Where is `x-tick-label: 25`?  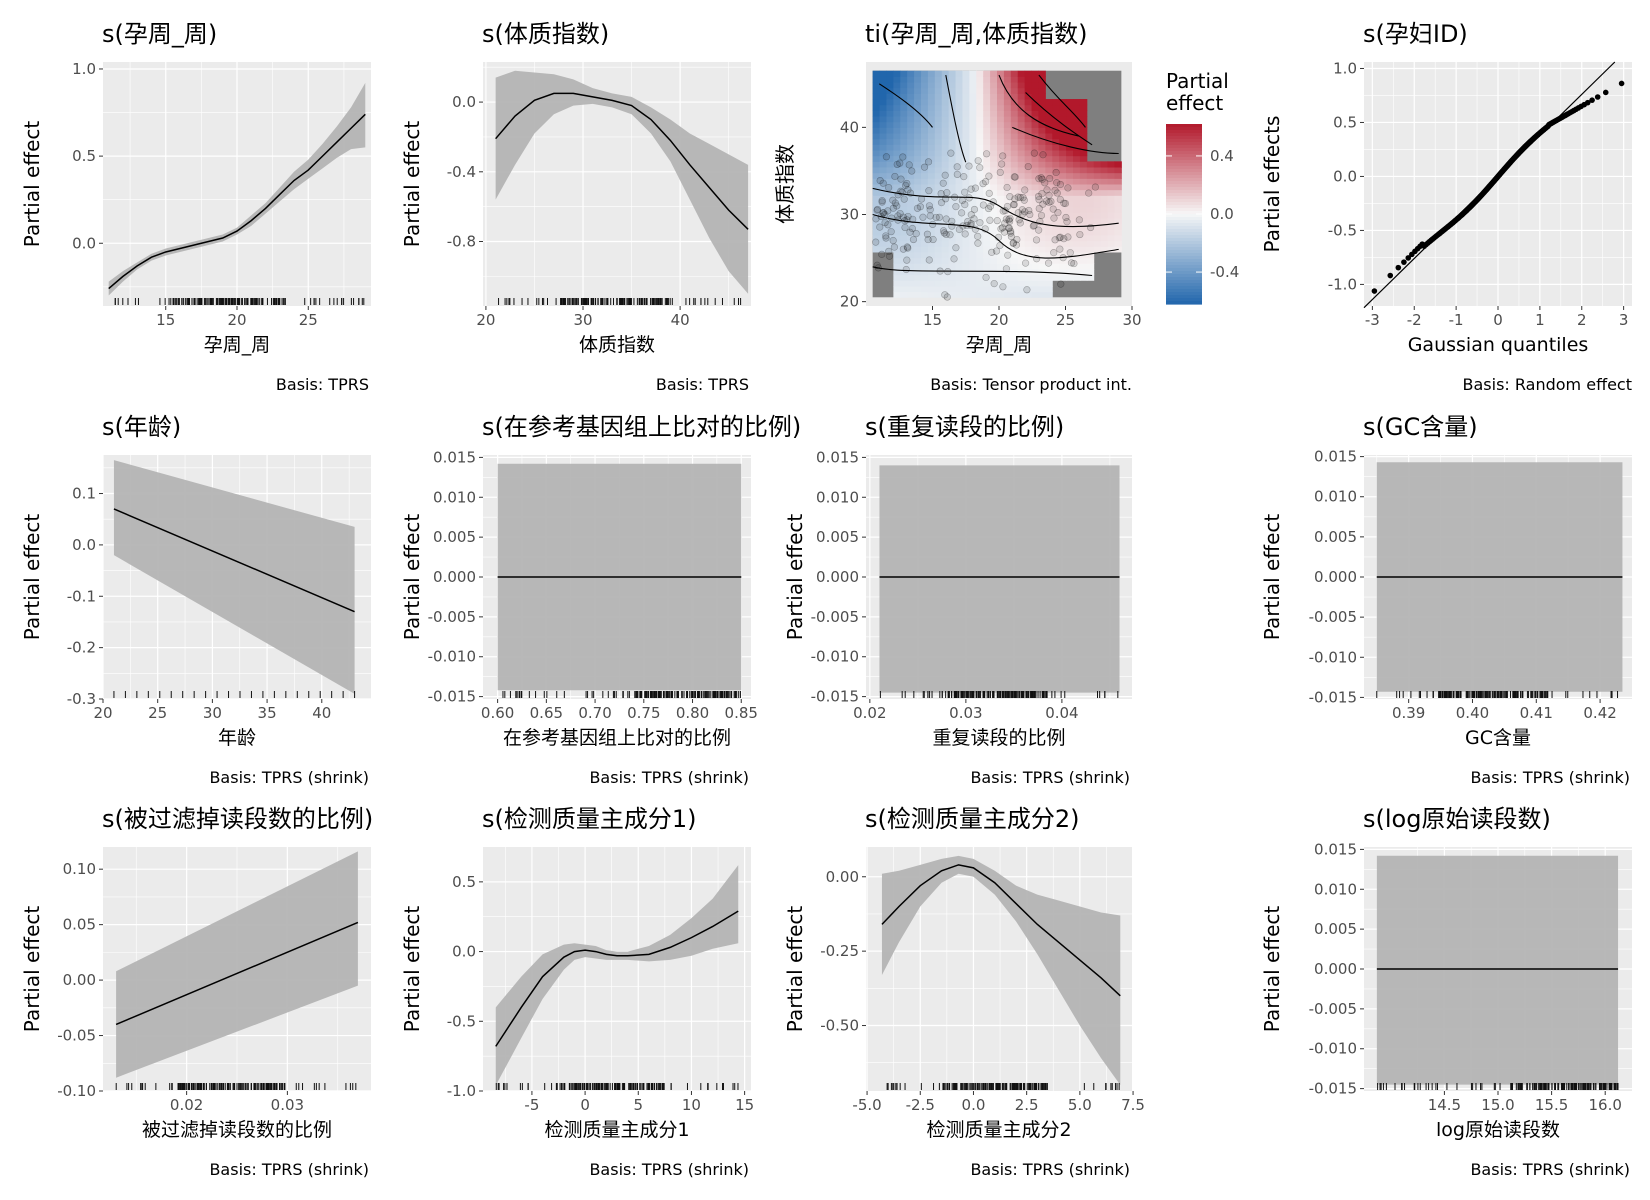
x-tick-label: 25 is located at coordinates (1065, 320).